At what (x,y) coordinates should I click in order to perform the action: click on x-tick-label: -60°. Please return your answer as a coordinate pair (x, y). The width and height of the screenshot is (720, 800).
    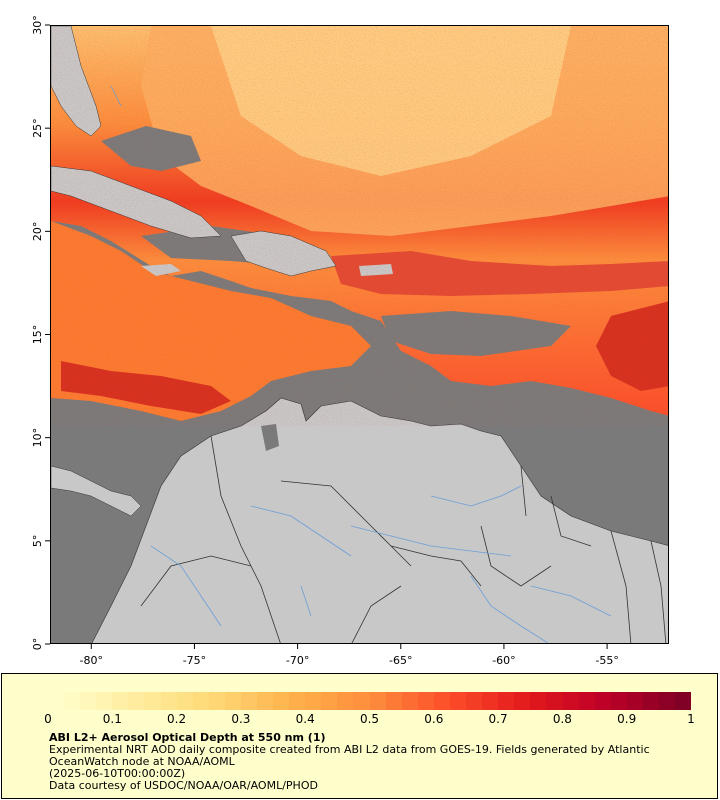
    Looking at the image, I should click on (503, 660).